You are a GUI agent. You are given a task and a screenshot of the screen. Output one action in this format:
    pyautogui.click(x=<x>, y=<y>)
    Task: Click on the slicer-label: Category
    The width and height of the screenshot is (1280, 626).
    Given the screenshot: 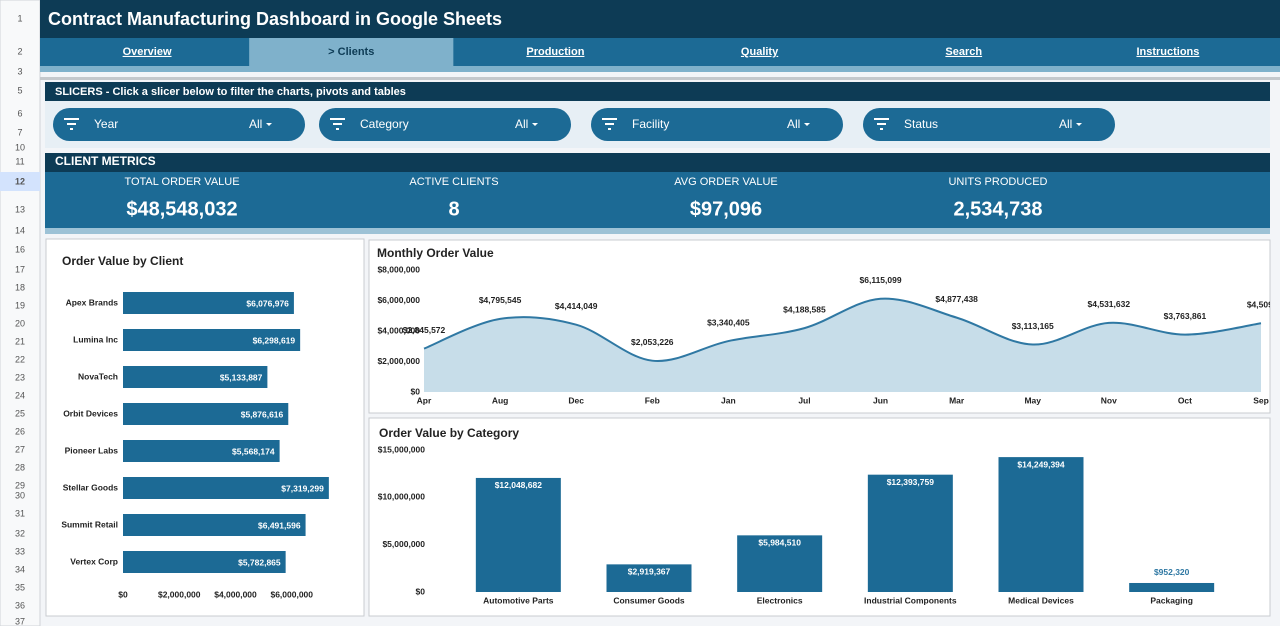 What is the action you would take?
    pyautogui.click(x=384, y=124)
    